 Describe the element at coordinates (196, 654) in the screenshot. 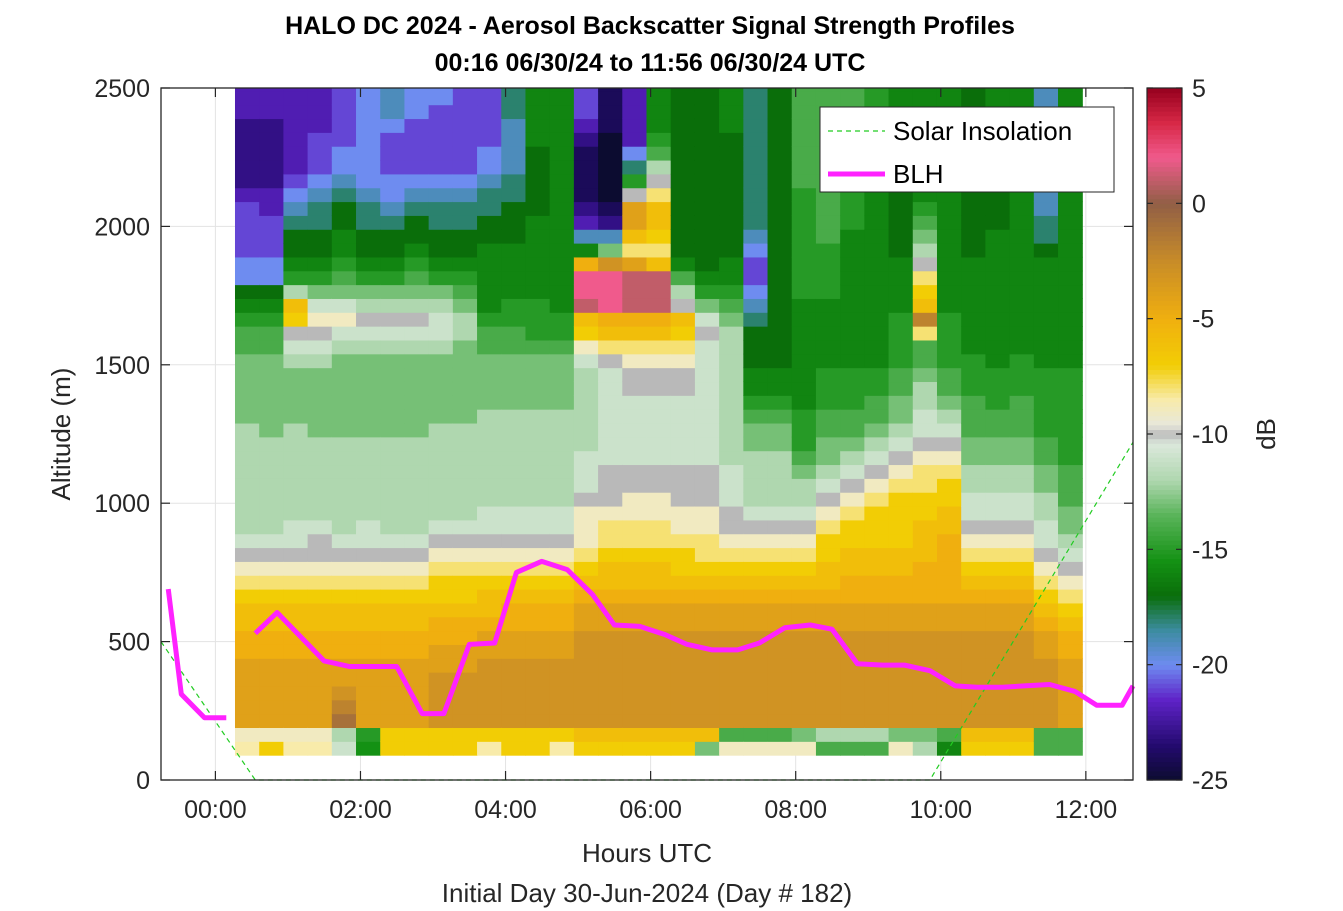

I see `blh-line` at that location.